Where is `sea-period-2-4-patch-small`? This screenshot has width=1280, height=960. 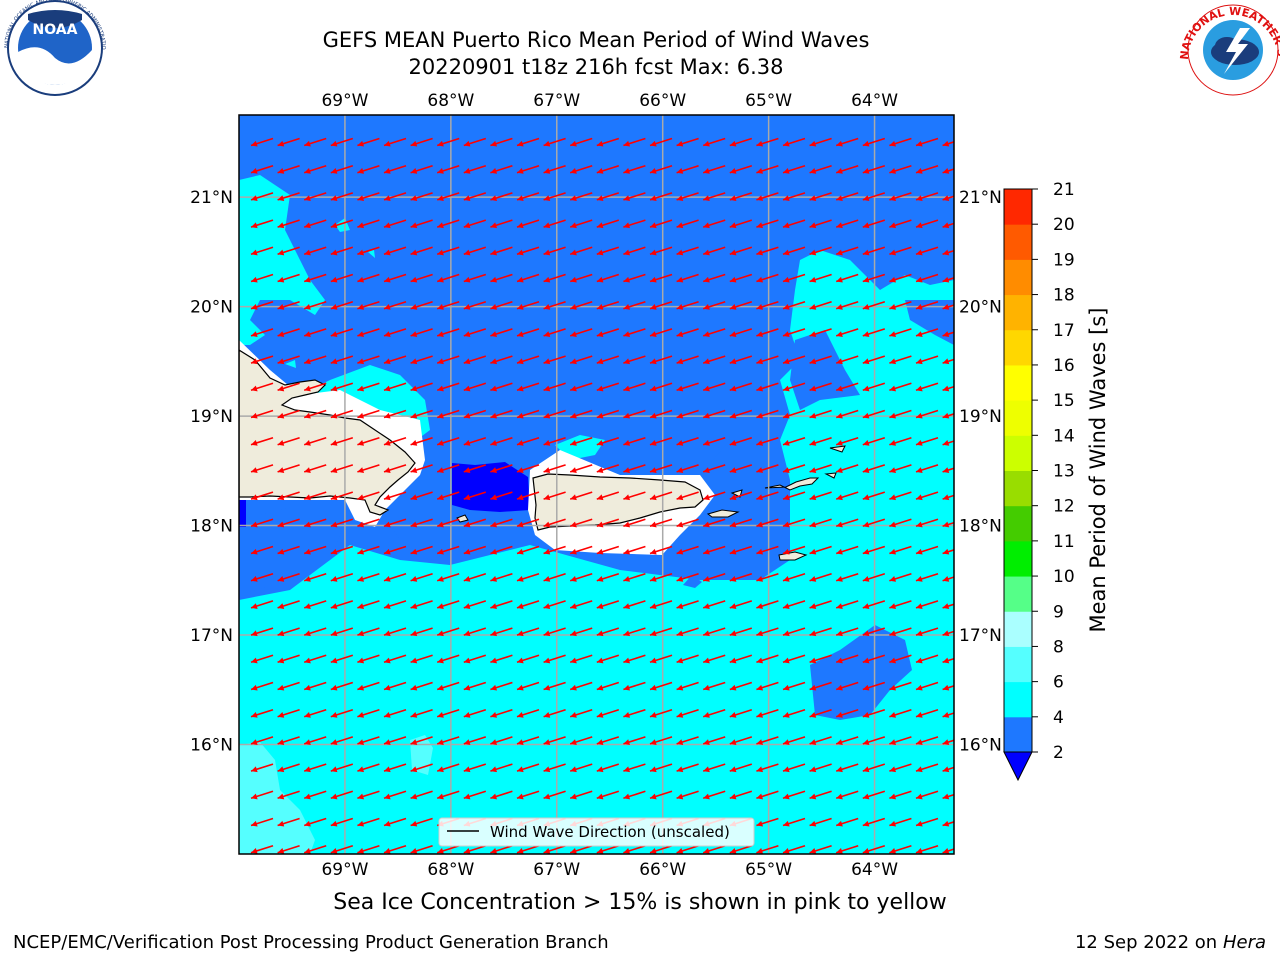
sea-period-2-4-patch-small is located at coordinates (692, 581).